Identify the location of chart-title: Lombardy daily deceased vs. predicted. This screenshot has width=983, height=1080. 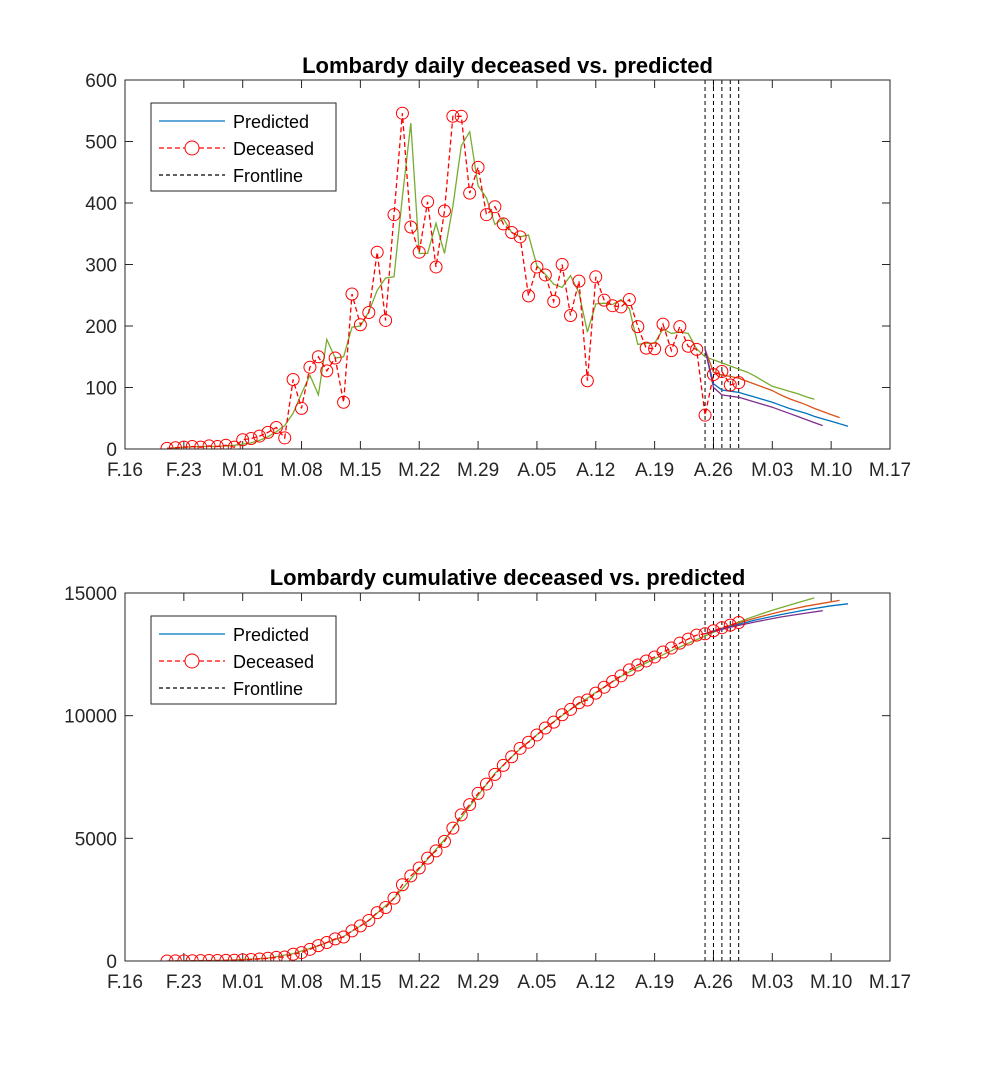
(507, 65).